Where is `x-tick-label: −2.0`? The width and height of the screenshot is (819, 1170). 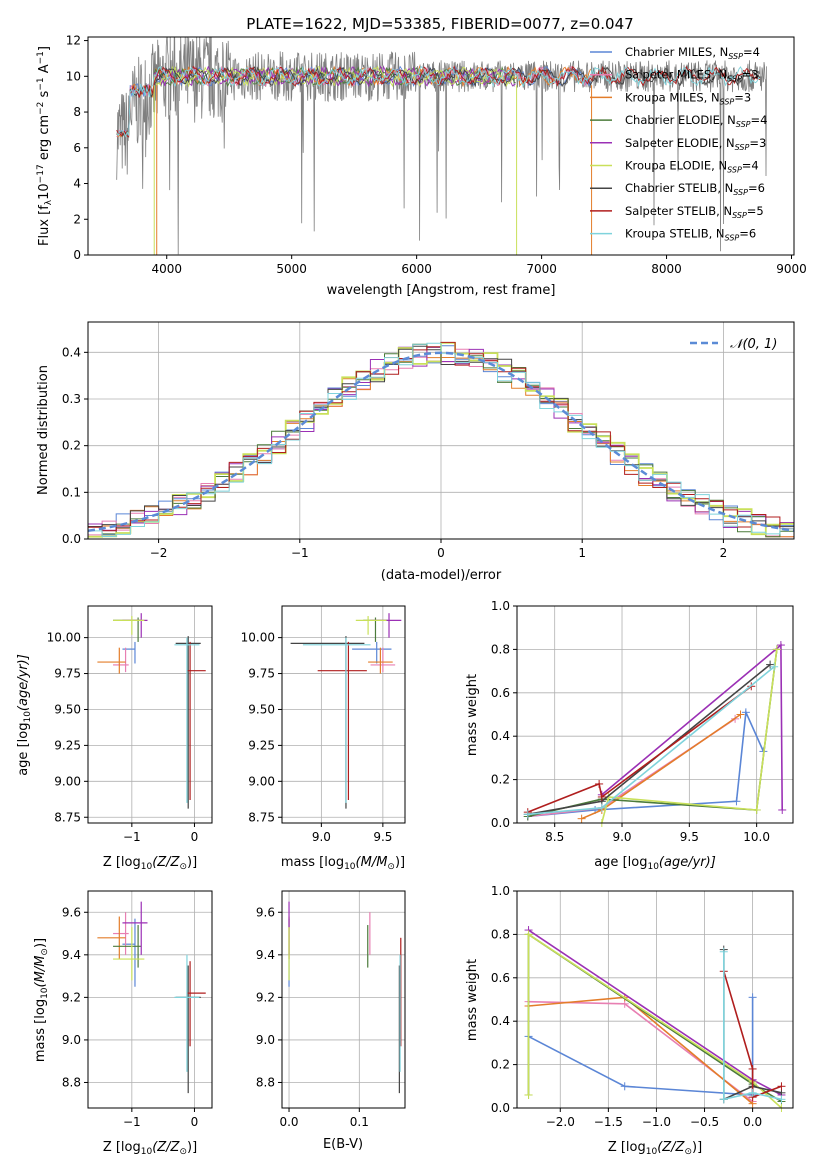 x-tick-label: −2.0 is located at coordinates (560, 1122).